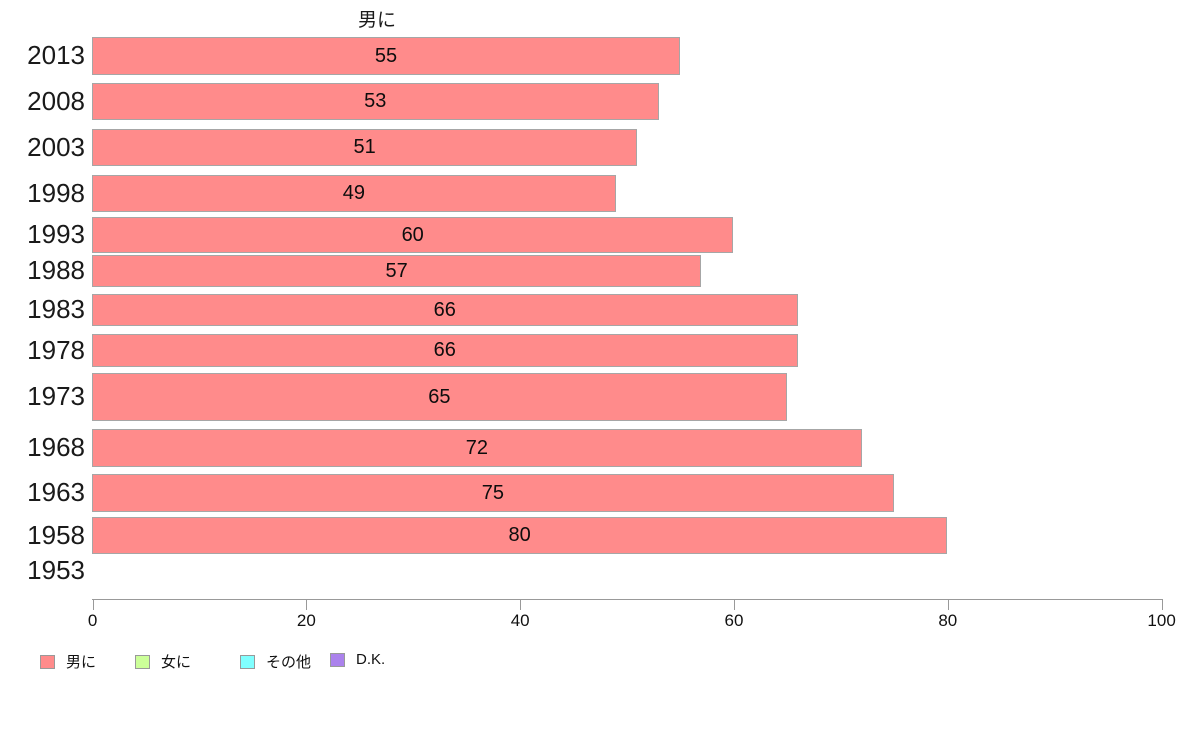 This screenshot has height=736, width=1188. I want to click on legend-item-1: 女に, so click(163, 661).